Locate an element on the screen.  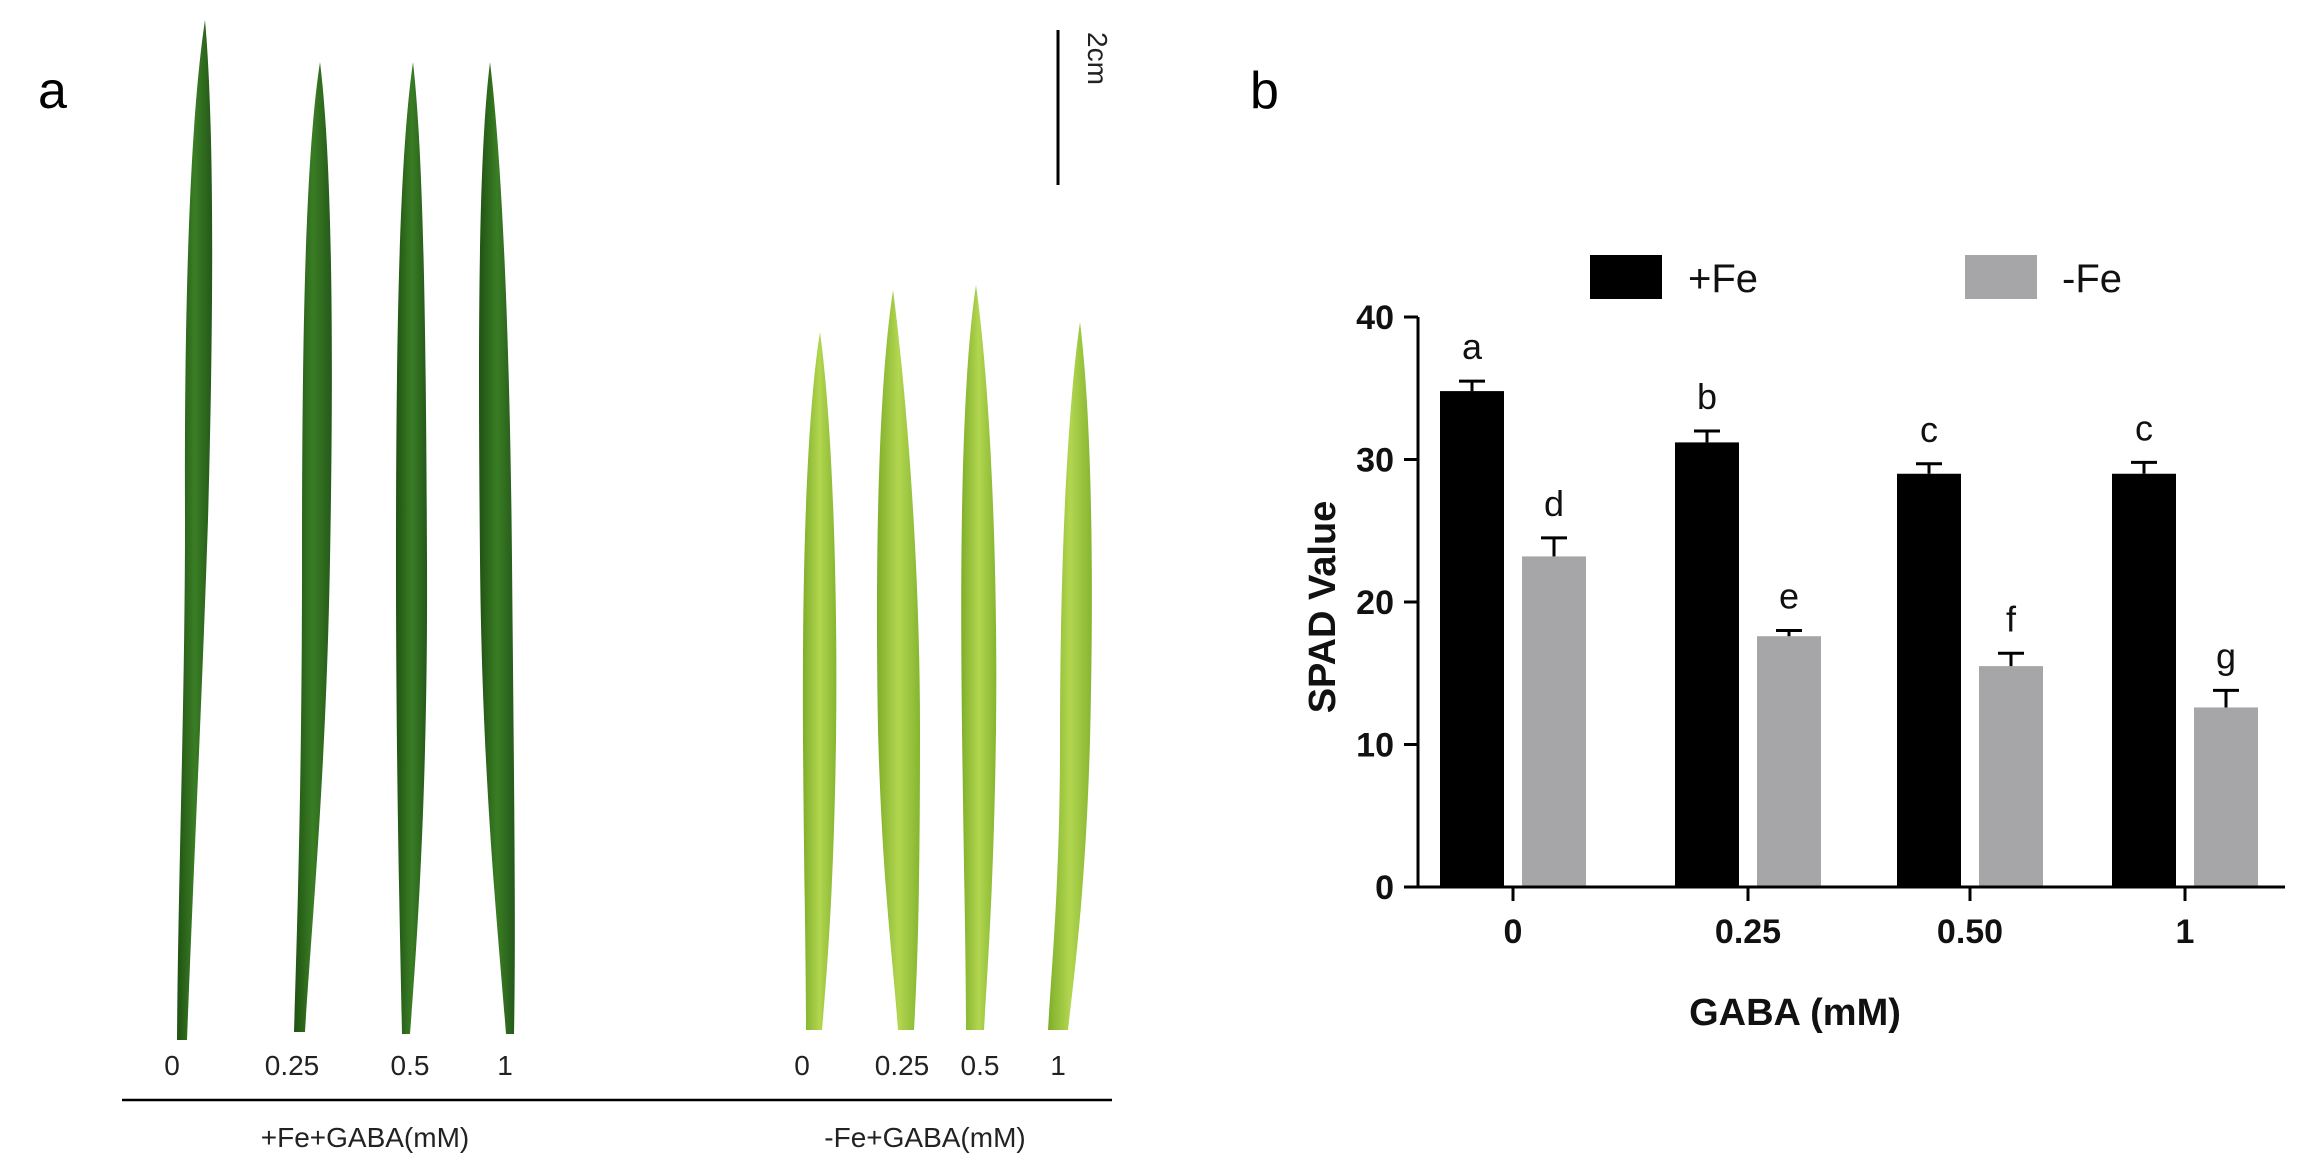
leaf-label-plus-025: 0.25 is located at coordinates (292, 1065).